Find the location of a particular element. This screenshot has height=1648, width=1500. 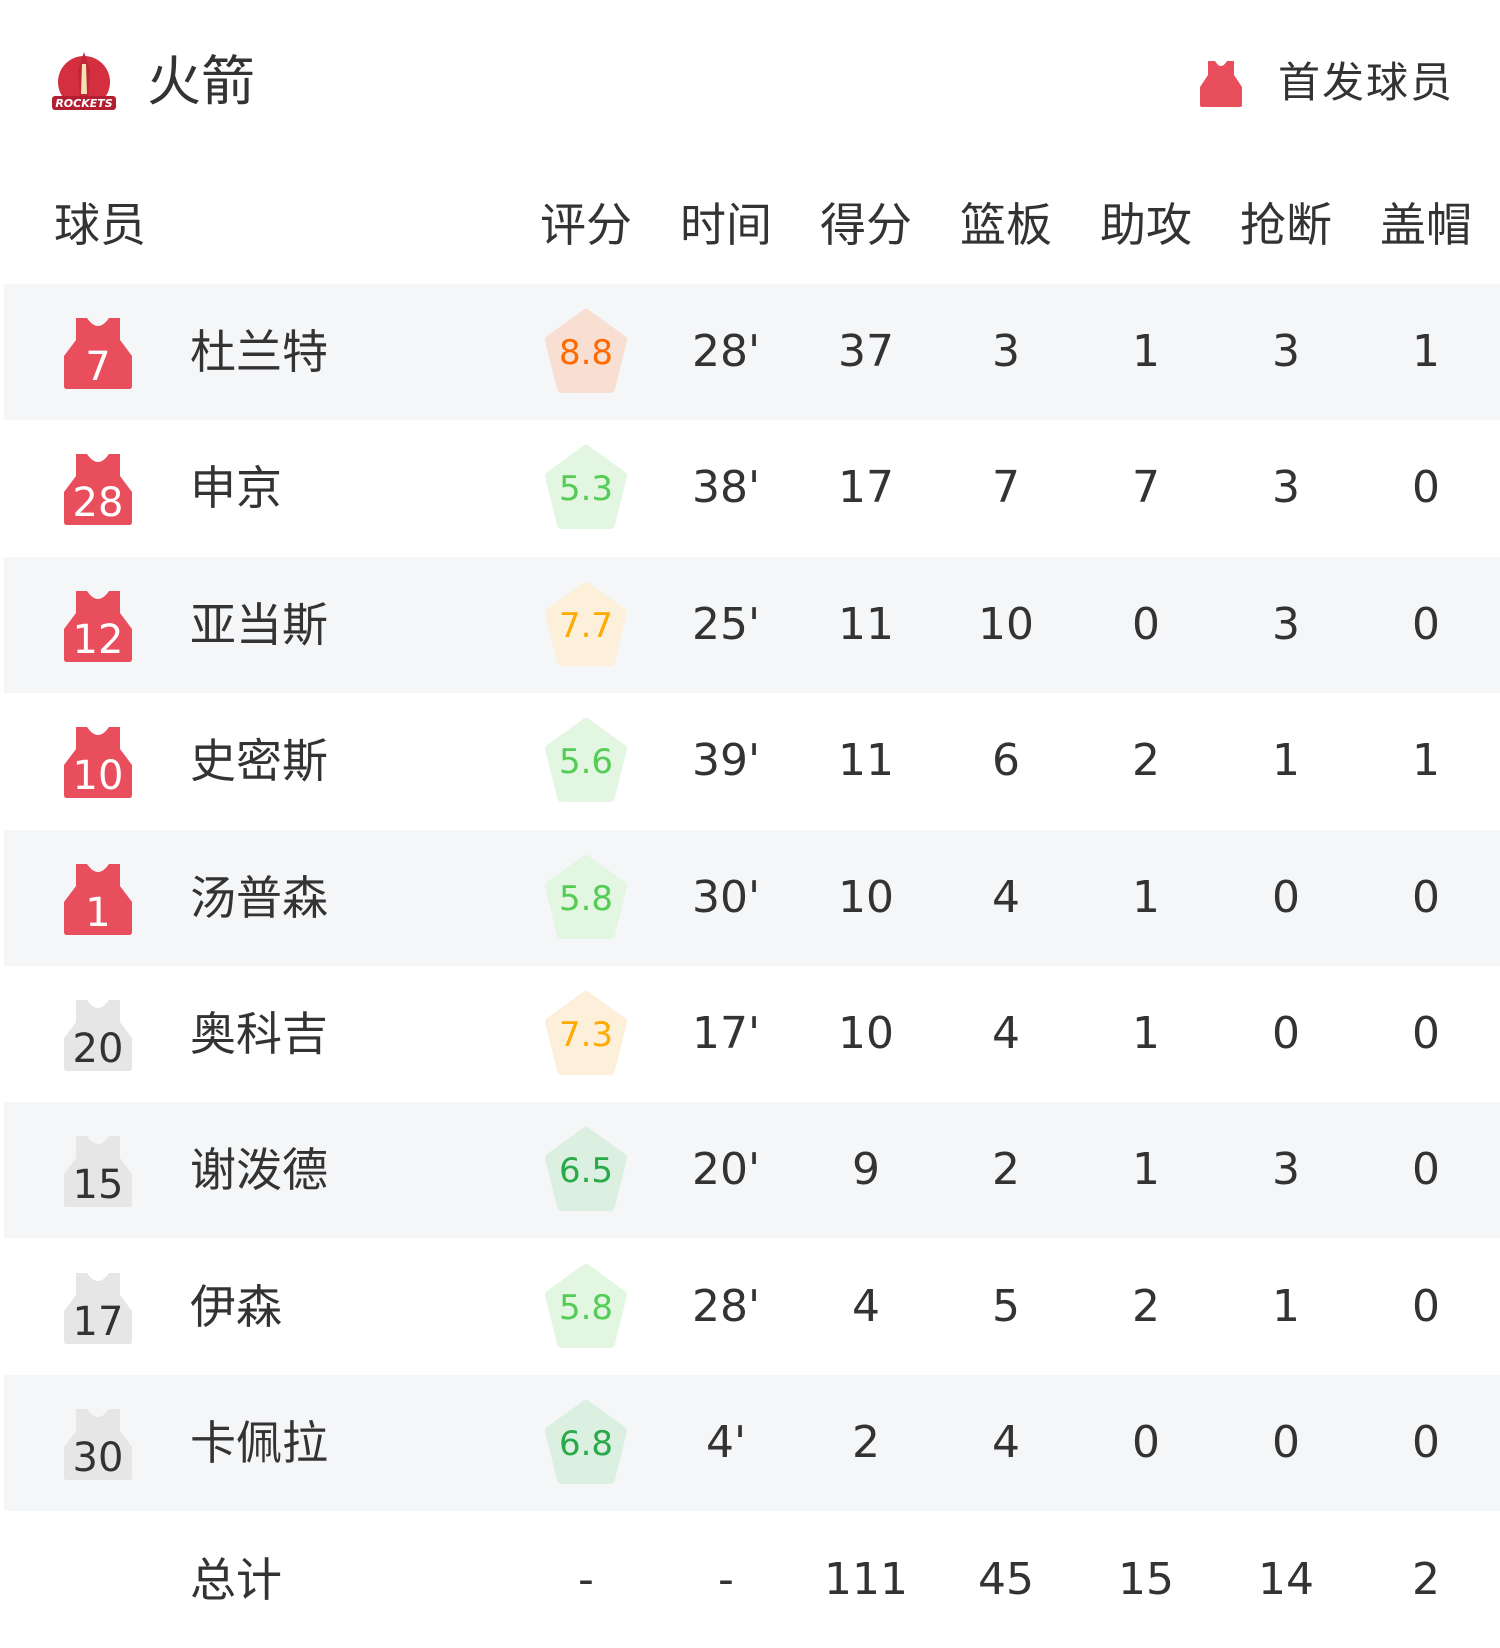

rating-value: 7.7 is located at coordinates (586, 625).